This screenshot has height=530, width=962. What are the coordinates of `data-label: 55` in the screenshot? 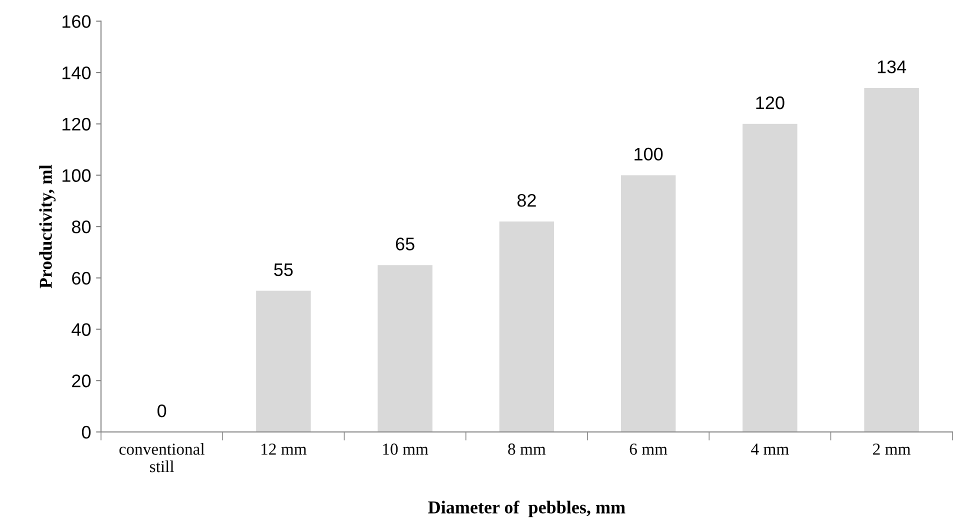 It's located at (283, 269).